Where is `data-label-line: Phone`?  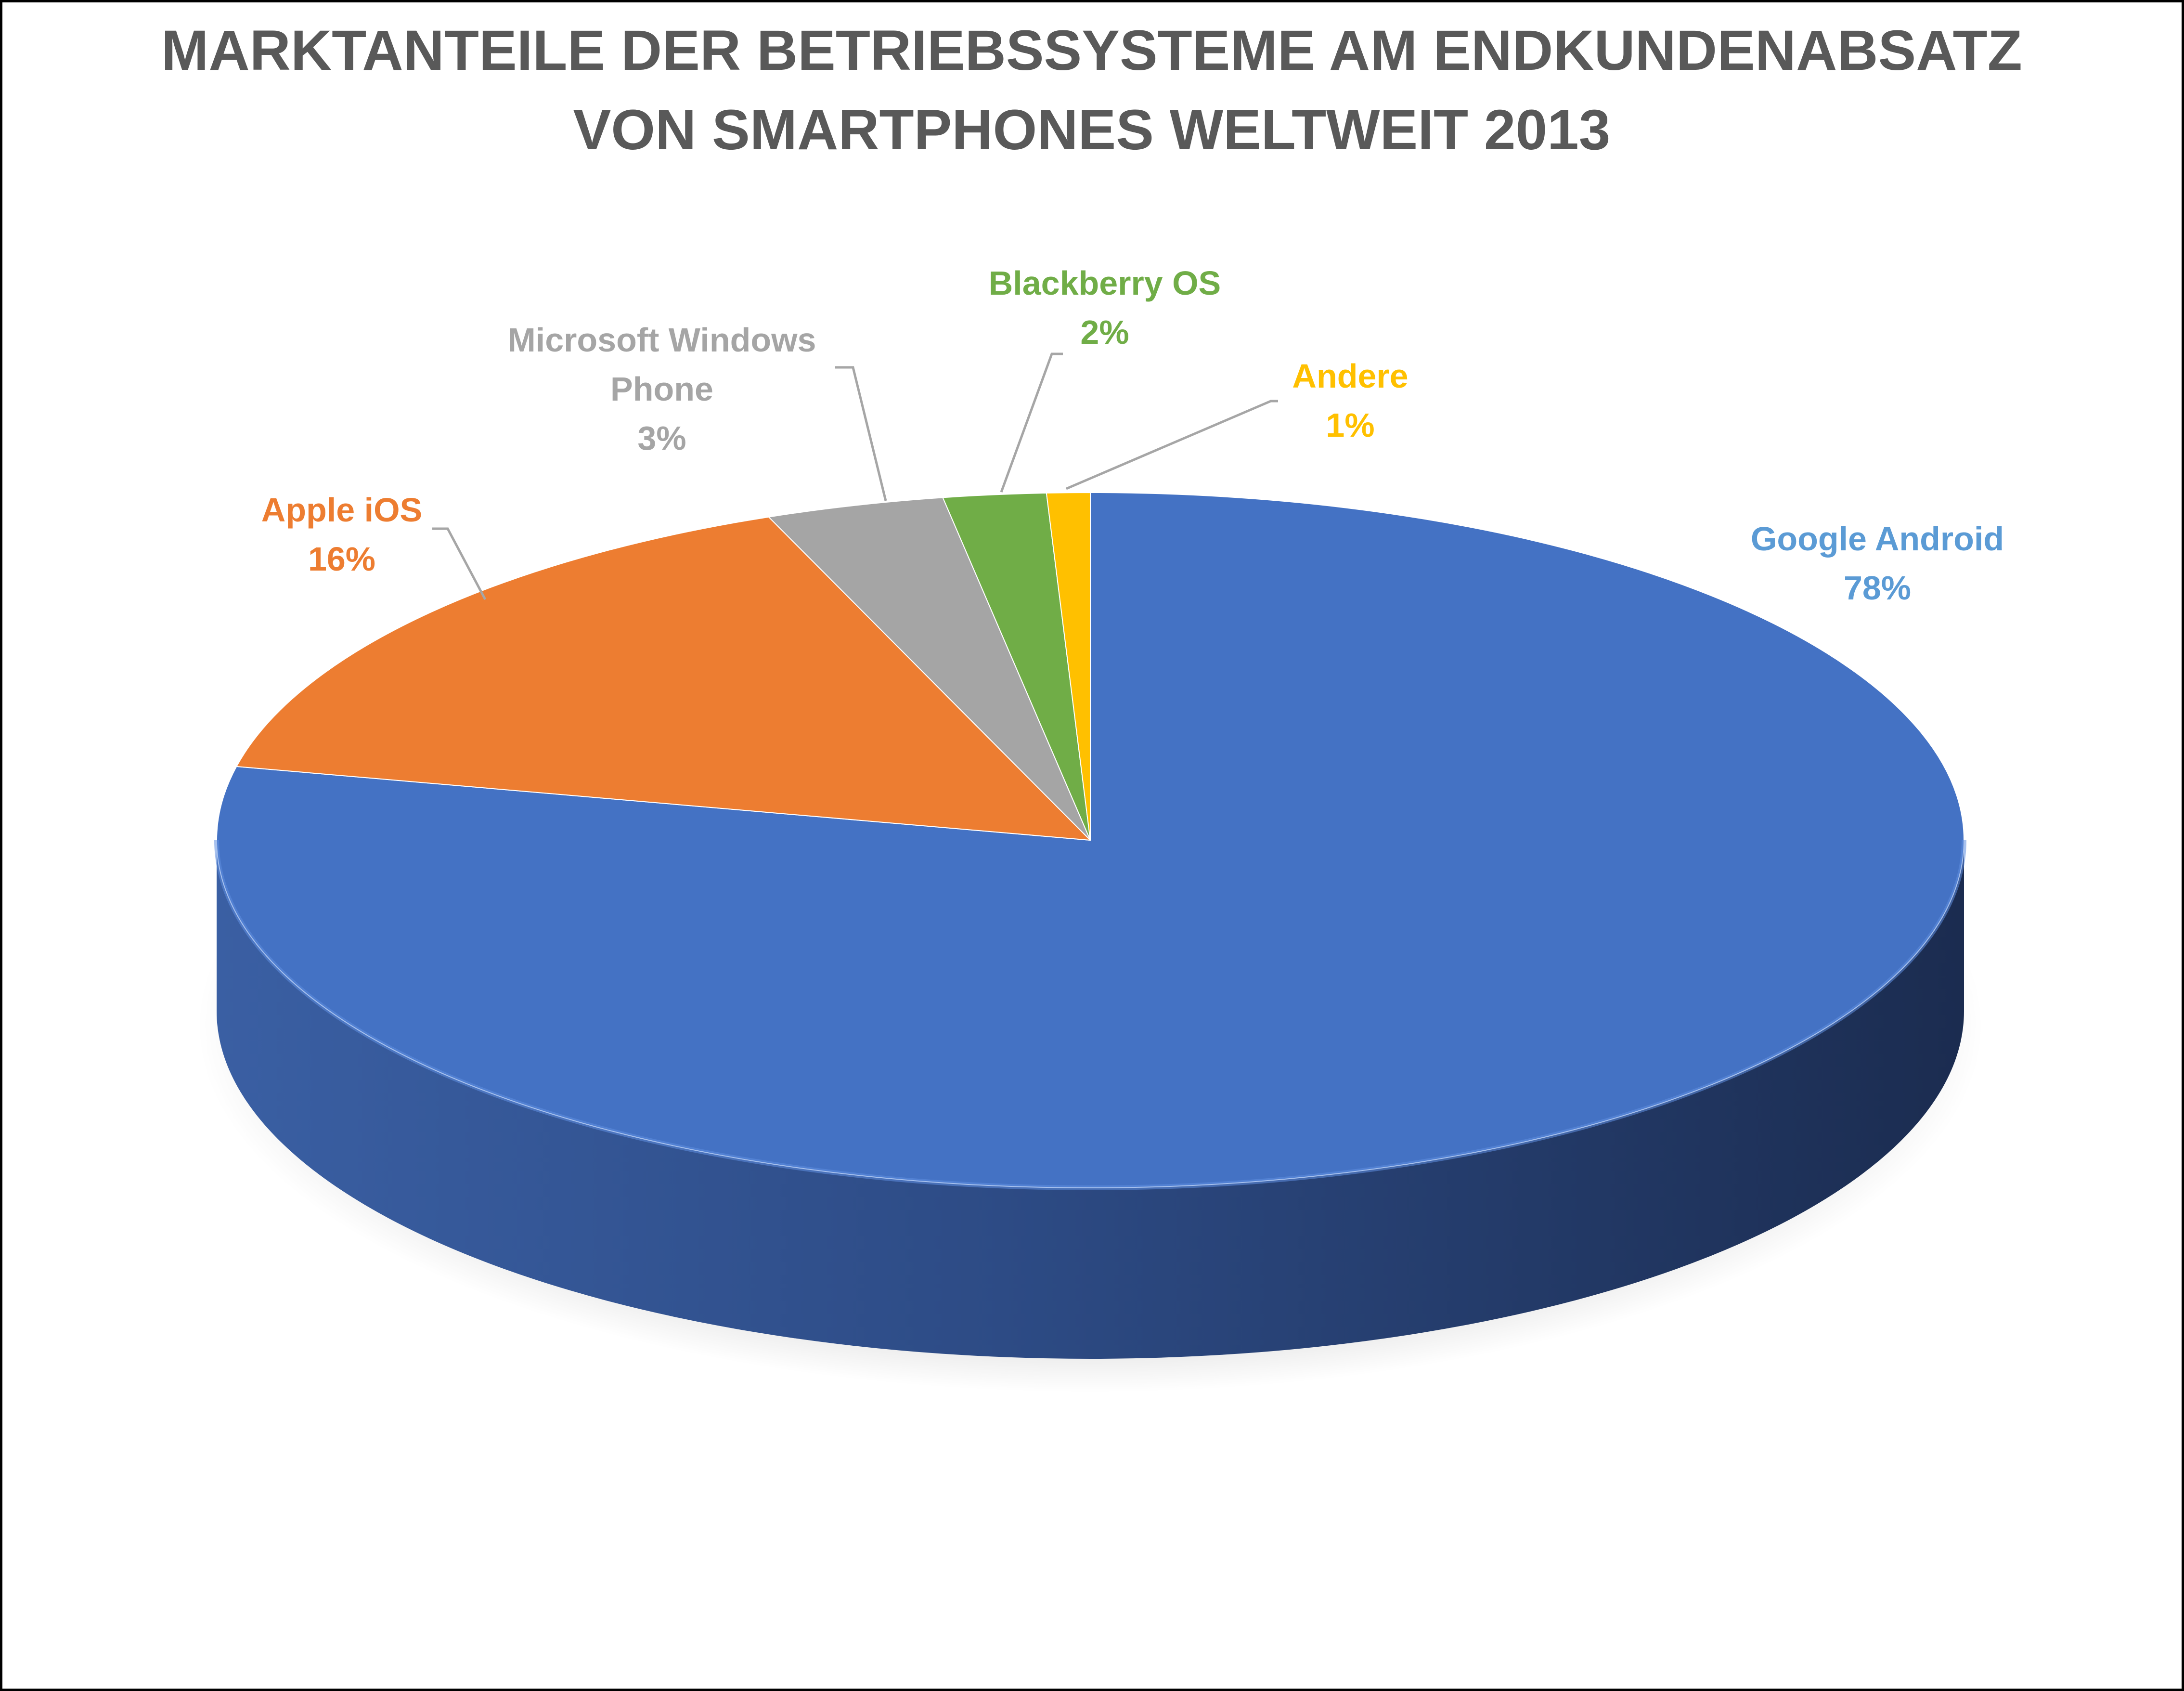
data-label-line: Phone is located at coordinates (661, 389).